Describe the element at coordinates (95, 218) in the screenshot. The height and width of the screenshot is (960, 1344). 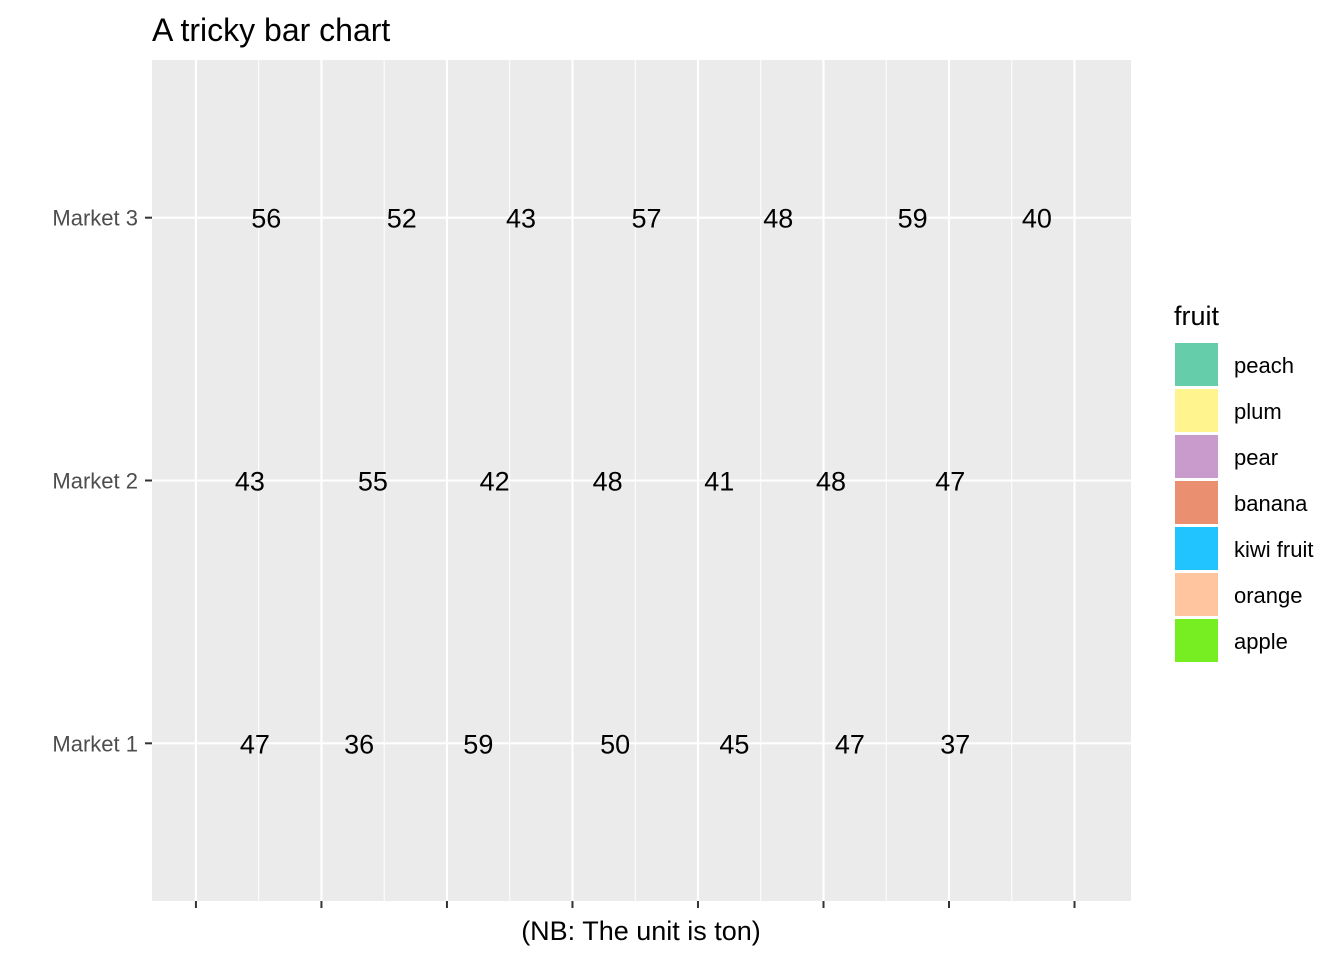
I see `y-tick-label: Market 3` at that location.